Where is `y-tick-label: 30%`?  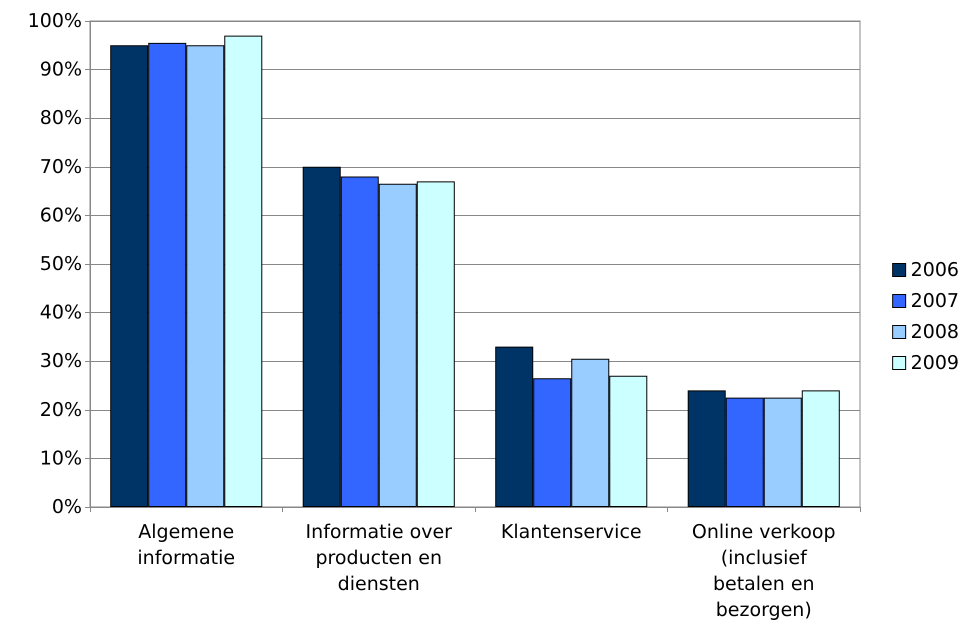 y-tick-label: 30% is located at coordinates (61, 361).